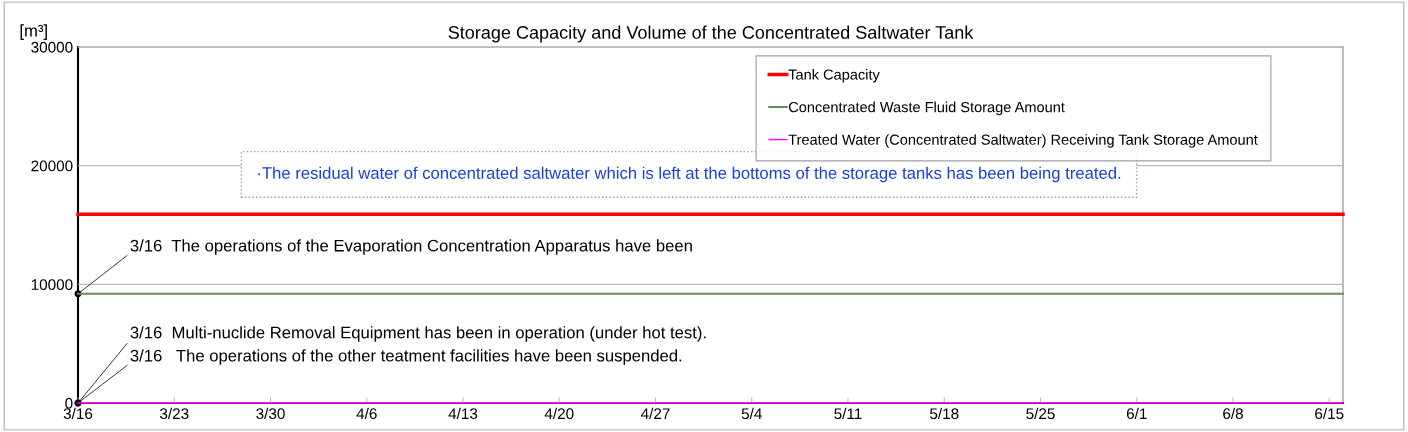  Describe the element at coordinates (751, 413) in the screenshot. I see `x-tick-label: 5/4` at that location.